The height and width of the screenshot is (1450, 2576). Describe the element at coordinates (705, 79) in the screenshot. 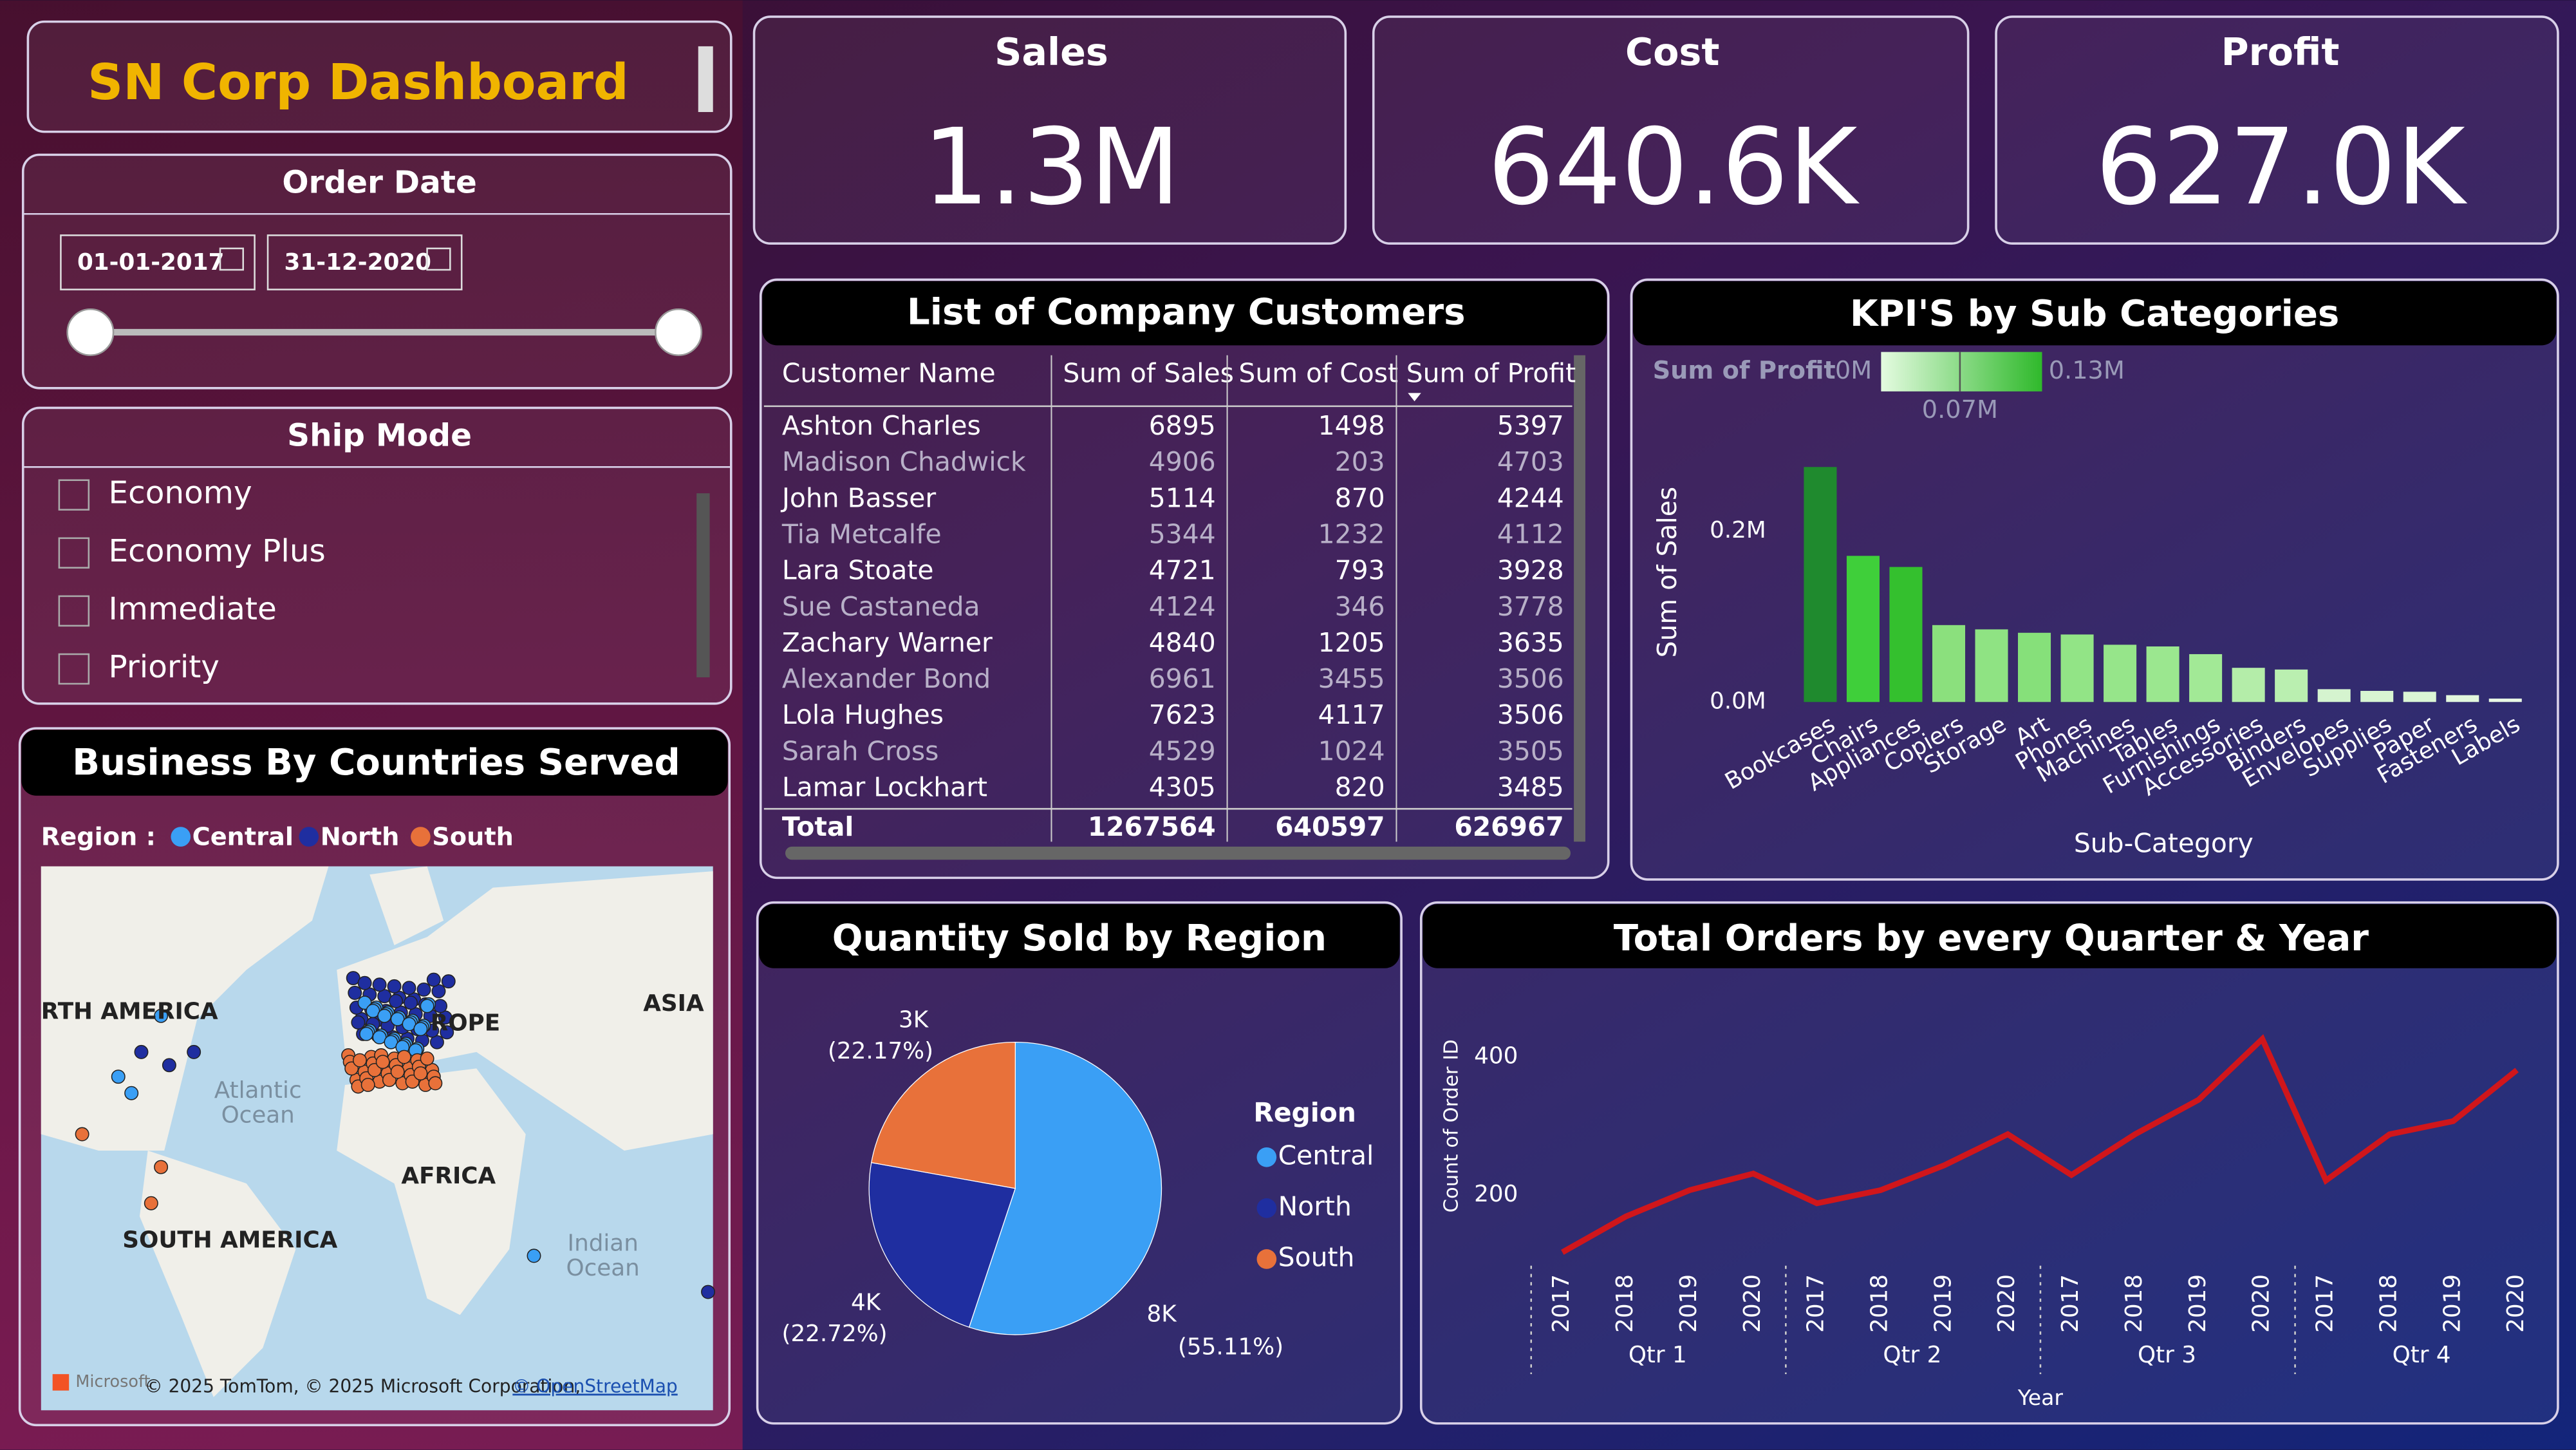

I see `header-accent` at that location.